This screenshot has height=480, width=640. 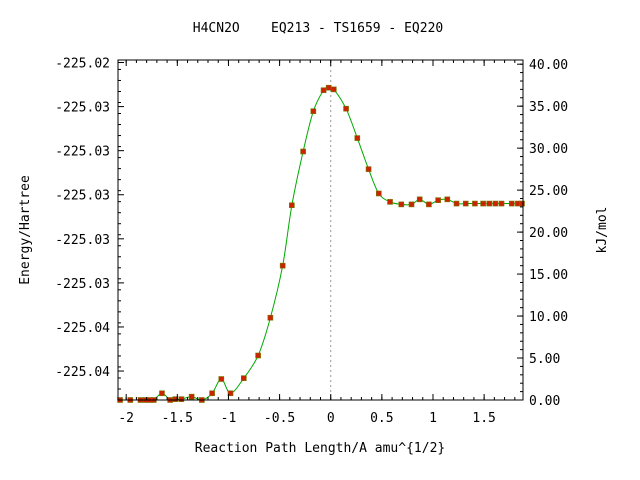 What do you see at coordinates (229, 418) in the screenshot?
I see `x-tick-label: -1` at bounding box center [229, 418].